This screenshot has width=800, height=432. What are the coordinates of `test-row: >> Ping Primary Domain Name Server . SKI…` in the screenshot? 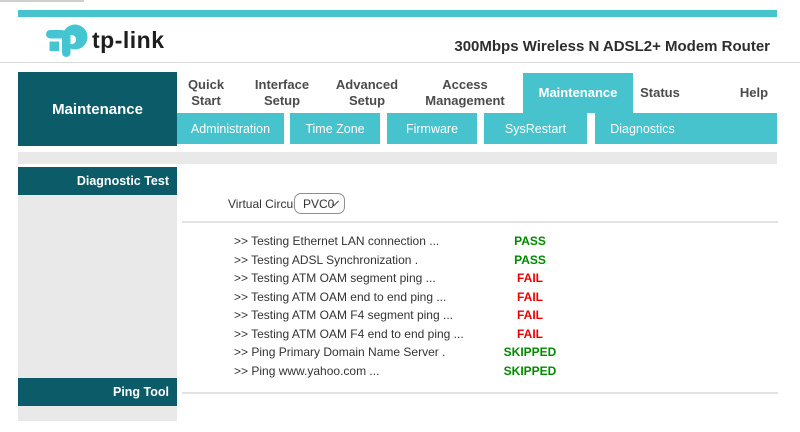 It's located at (481, 353).